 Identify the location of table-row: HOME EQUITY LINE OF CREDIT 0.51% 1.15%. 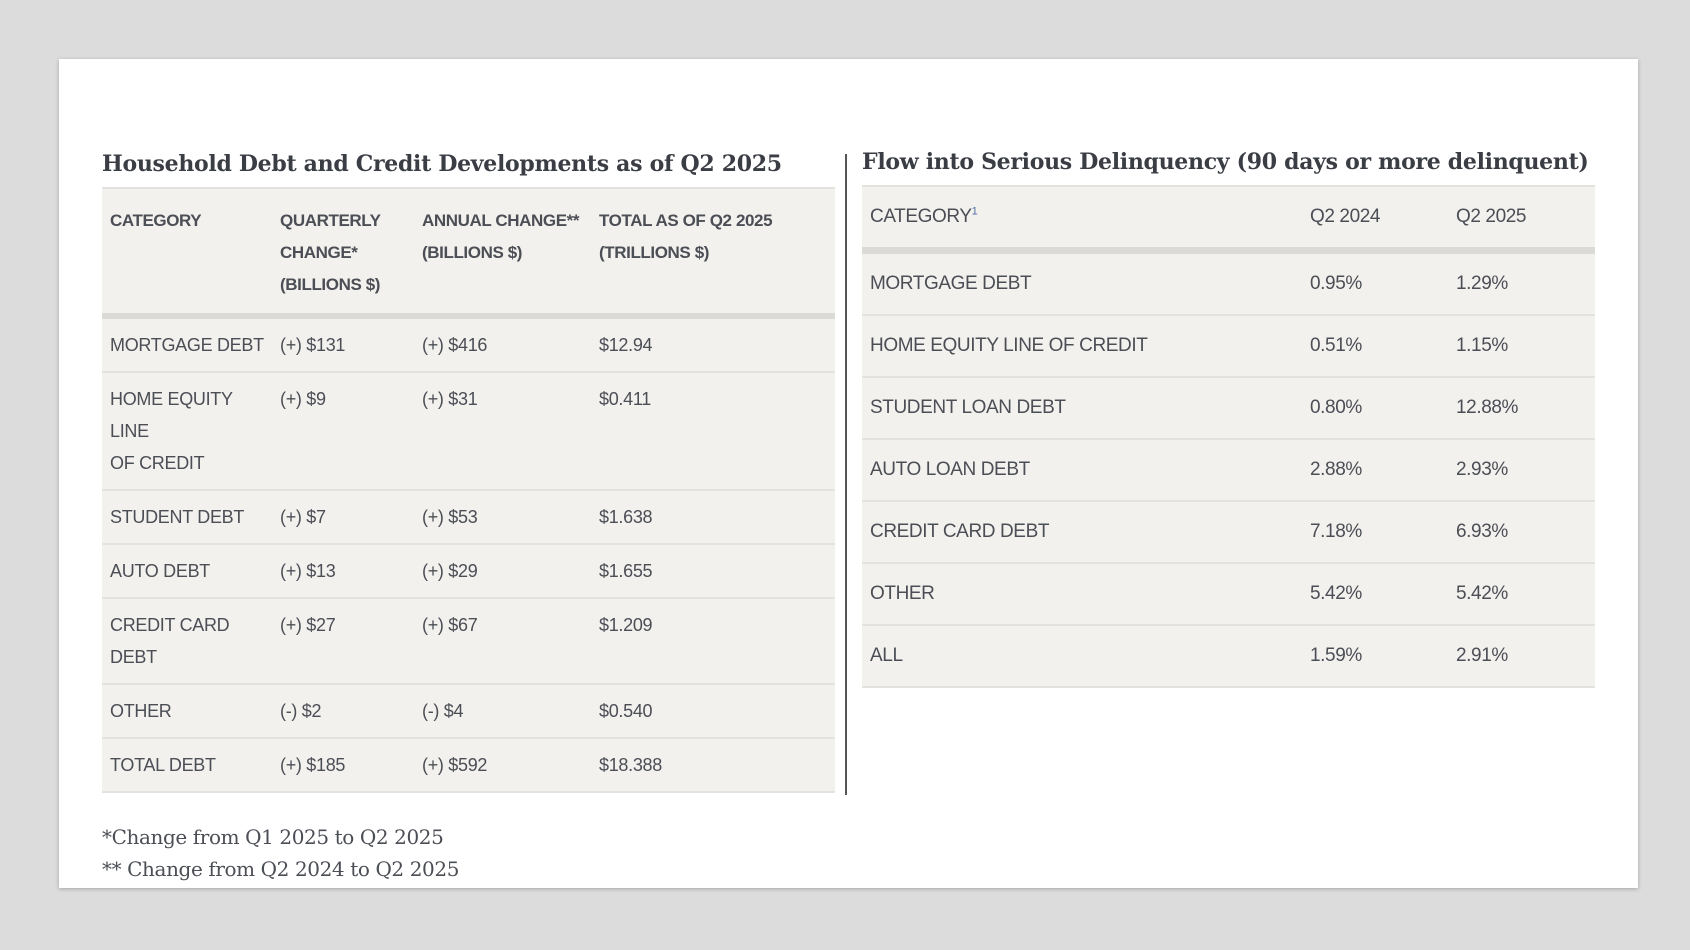
(1228, 346).